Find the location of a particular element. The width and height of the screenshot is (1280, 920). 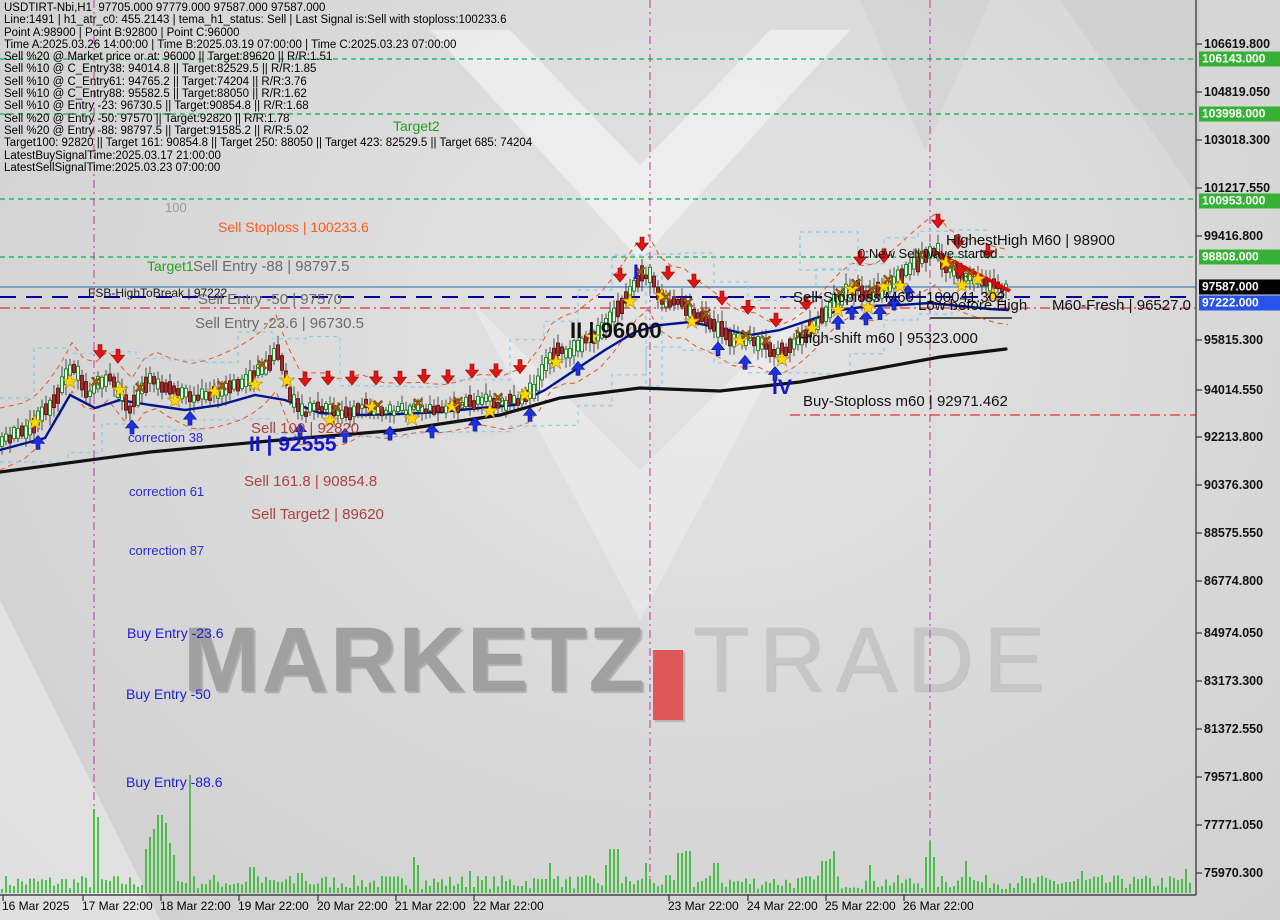

volume-bars is located at coordinates (596, 851).